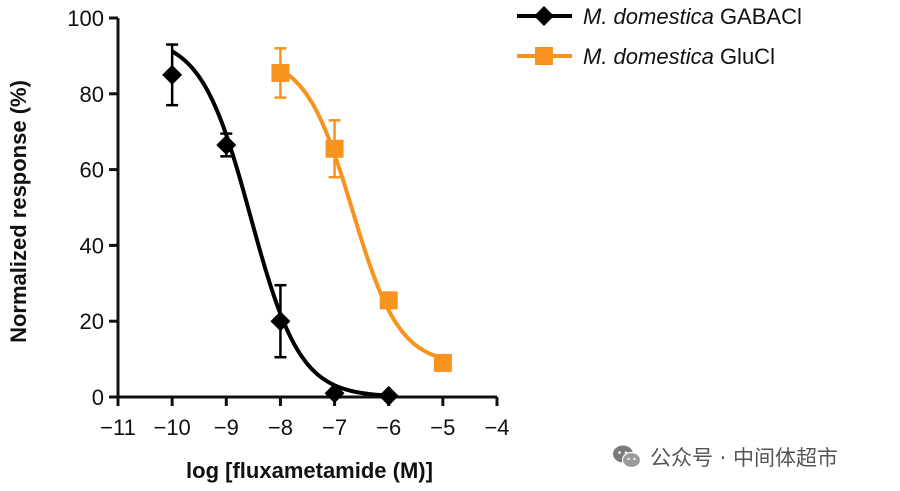 This screenshot has height=491, width=900. What do you see at coordinates (253, 201) in the screenshot?
I see `error-bars` at bounding box center [253, 201].